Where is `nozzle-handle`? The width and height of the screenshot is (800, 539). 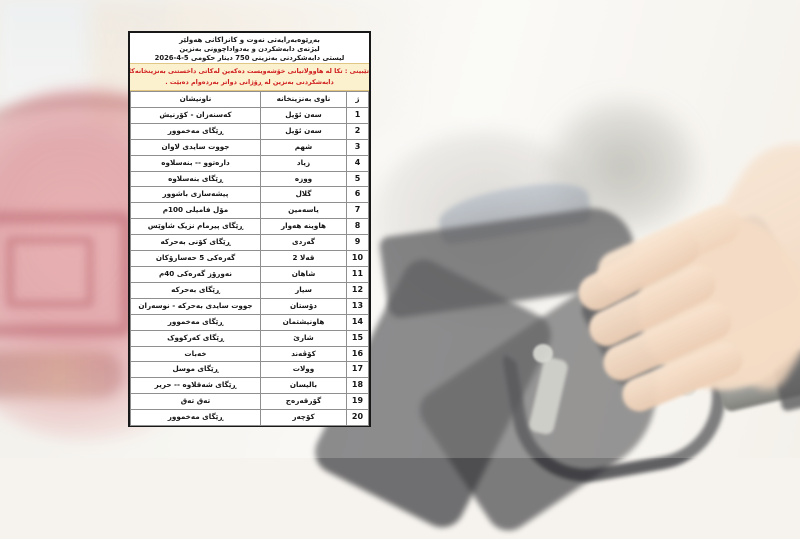
nozzle-handle is located at coordinates (688, 301).